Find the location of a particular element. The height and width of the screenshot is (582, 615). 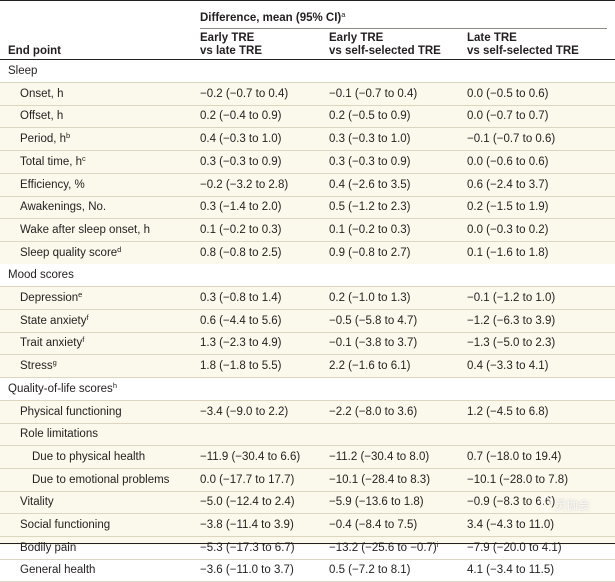

endpoint-label: Wake after sleep onset, h is located at coordinates (85, 229).